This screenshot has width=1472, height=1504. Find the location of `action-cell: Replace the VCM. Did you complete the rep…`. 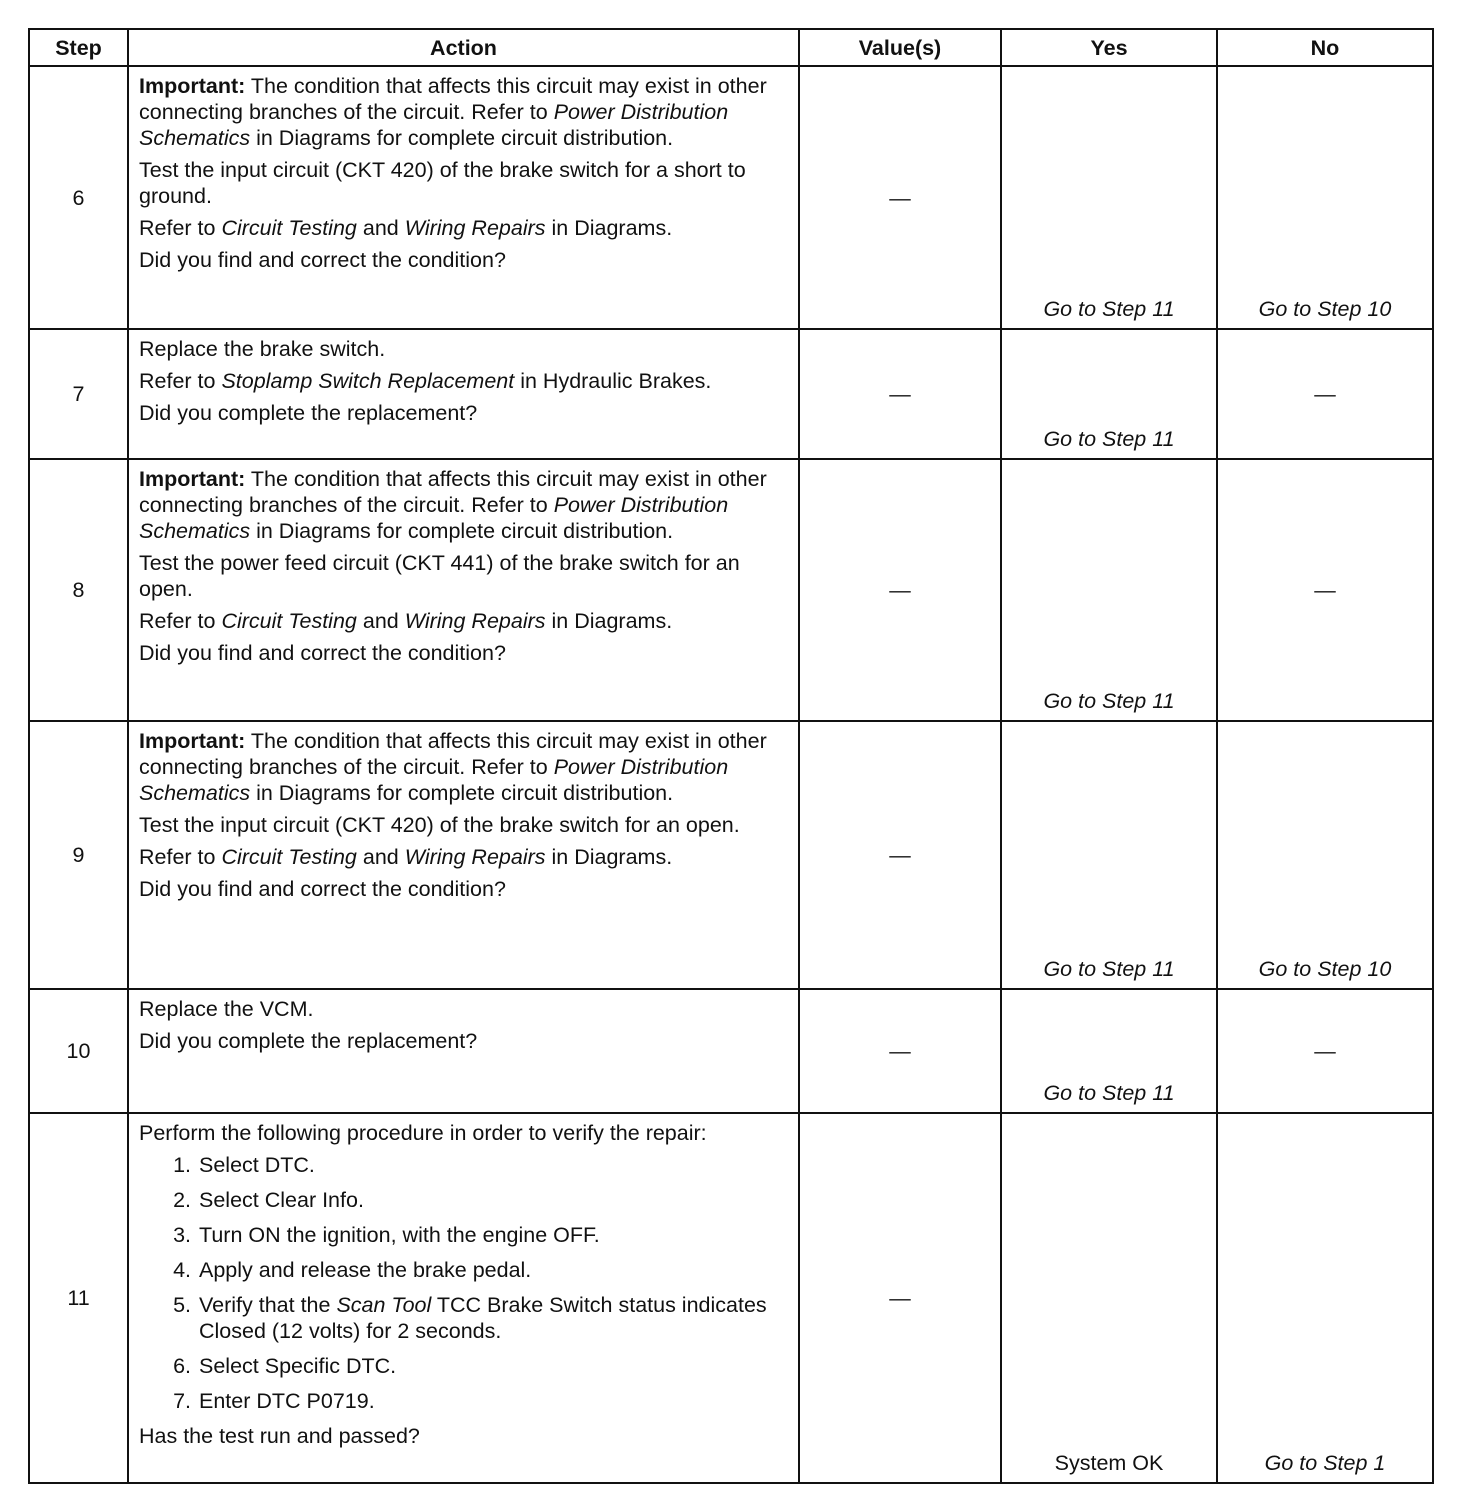

action-cell: Replace the VCM. Did you complete the rep… is located at coordinates (463, 1051).